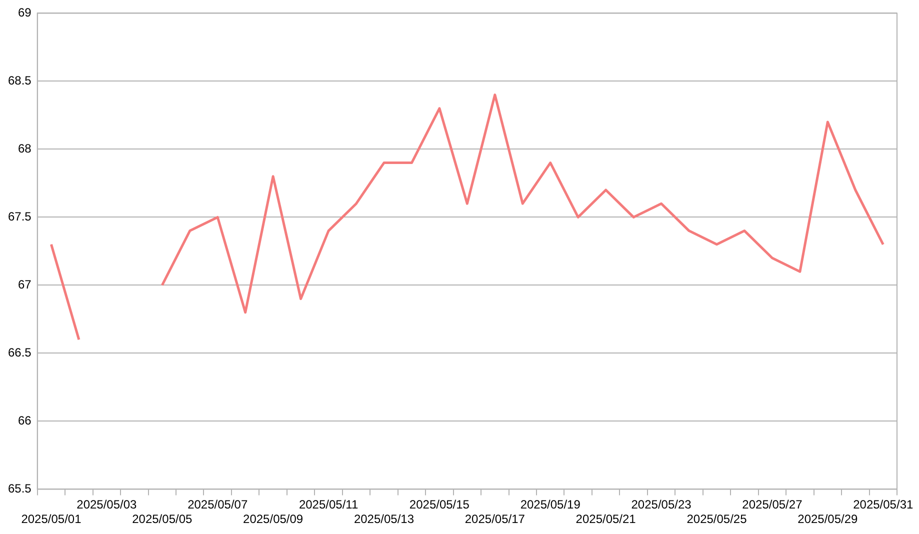 The image size is (919, 534). I want to click on x-tick-label: 2025/05/23, so click(661, 505).